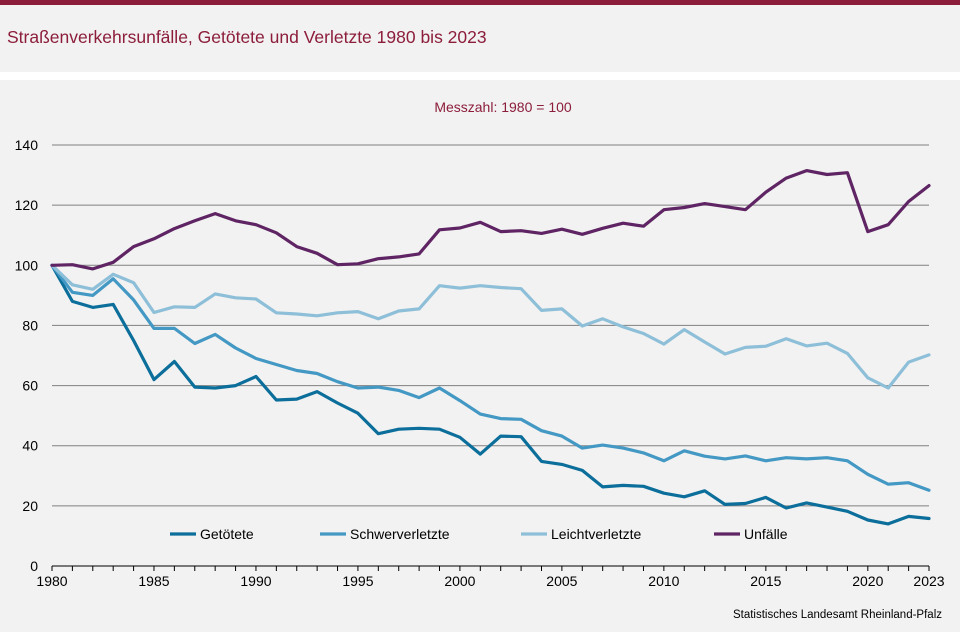 The width and height of the screenshot is (960, 632). I want to click on legend-label: Leichtverletzte, so click(596, 534).